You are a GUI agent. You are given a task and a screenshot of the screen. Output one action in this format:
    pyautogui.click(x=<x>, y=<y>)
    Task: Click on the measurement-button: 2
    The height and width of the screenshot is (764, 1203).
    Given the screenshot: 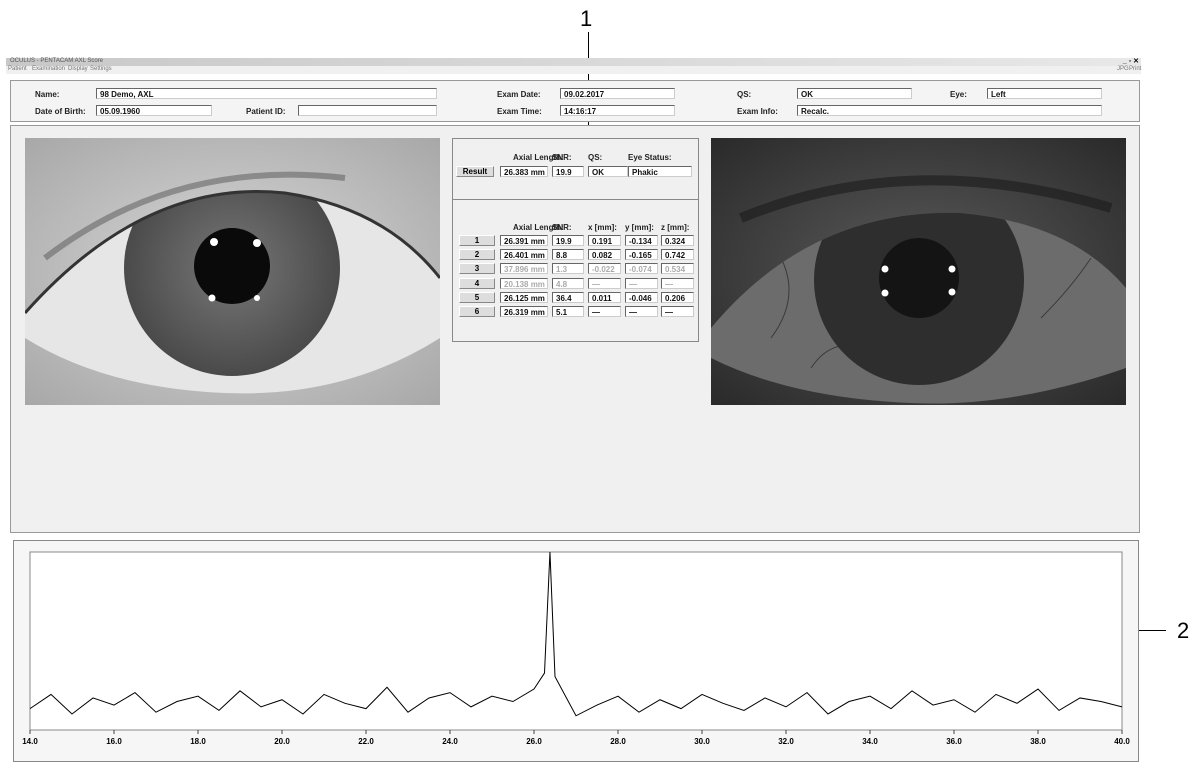 What is the action you would take?
    pyautogui.click(x=477, y=255)
    